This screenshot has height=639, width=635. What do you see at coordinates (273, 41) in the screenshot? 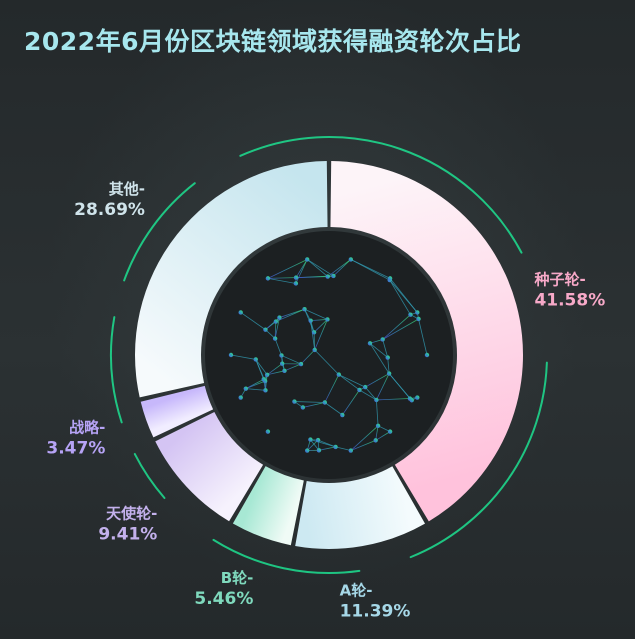
I see `chart-title: 2022年6月份区块链领域获得融资轮次占比` at bounding box center [273, 41].